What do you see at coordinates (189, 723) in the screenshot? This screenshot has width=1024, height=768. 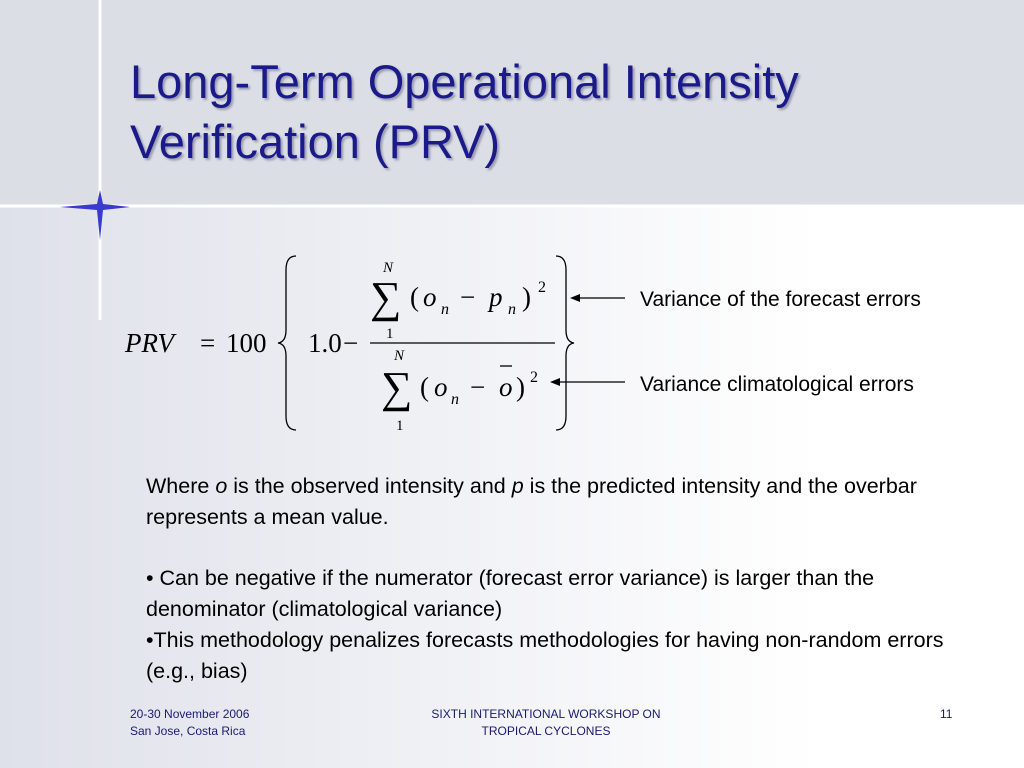 I see `footer-date: 20-30 November 2006 San Jose, Costa Rica` at bounding box center [189, 723].